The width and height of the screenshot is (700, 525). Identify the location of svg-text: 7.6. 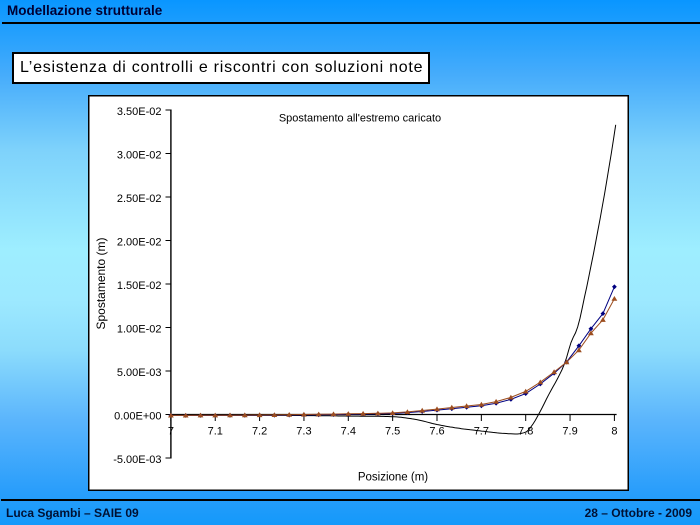
(436, 432).